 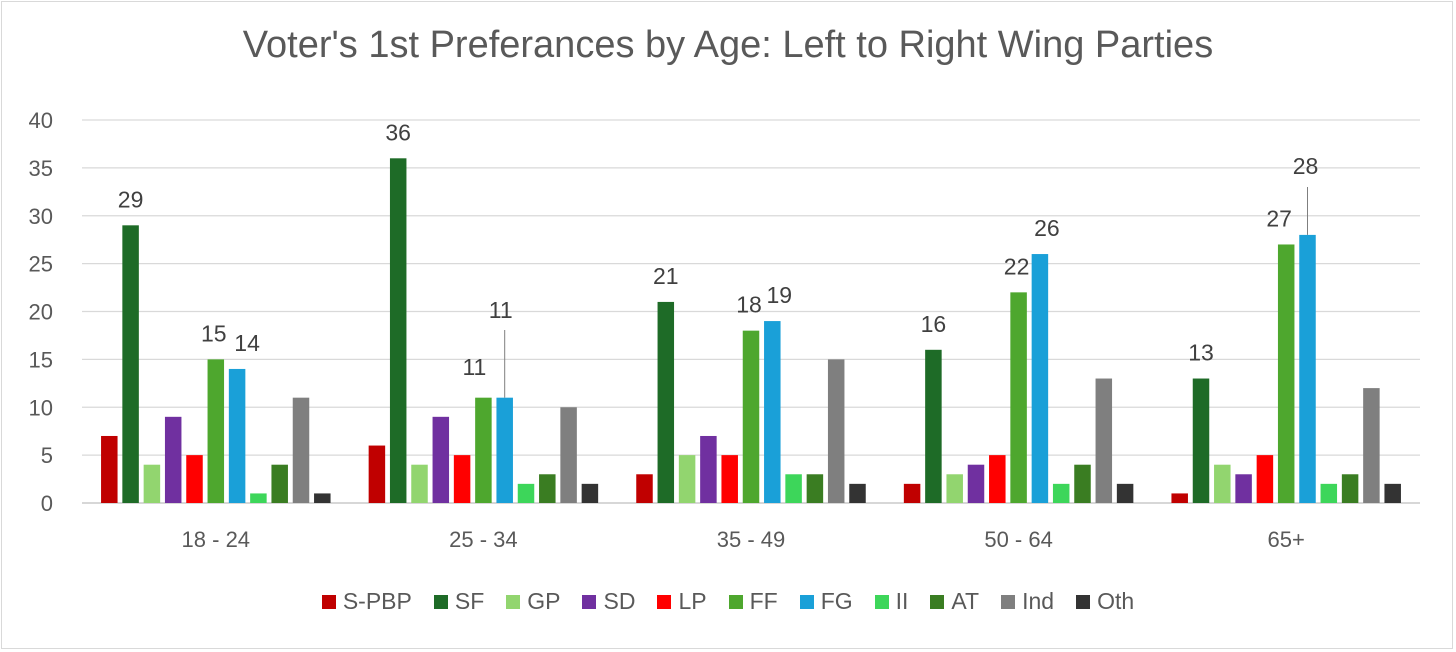 What do you see at coordinates (891, 601) in the screenshot?
I see `legend-item-ii: II` at bounding box center [891, 601].